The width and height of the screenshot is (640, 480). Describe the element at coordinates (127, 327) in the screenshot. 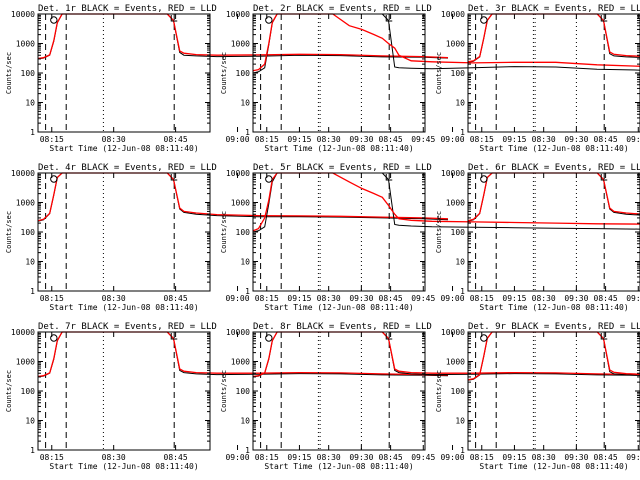

I see `panel-title: Det. 7r BLACK = Events, RED = LLD` at that location.